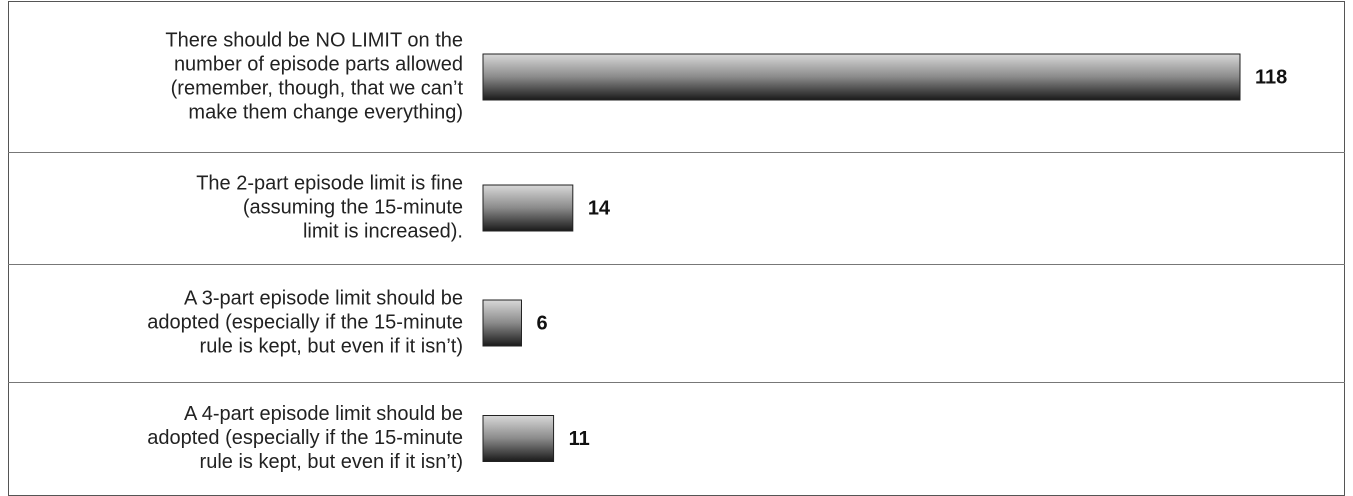  What do you see at coordinates (353, 207) in the screenshot?
I see `category-label: (assuming the 15-minute` at bounding box center [353, 207].